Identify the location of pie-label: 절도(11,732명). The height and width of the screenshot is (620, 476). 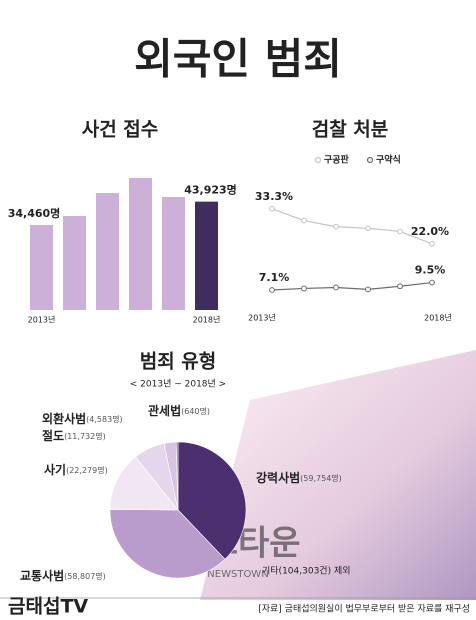
(74, 436).